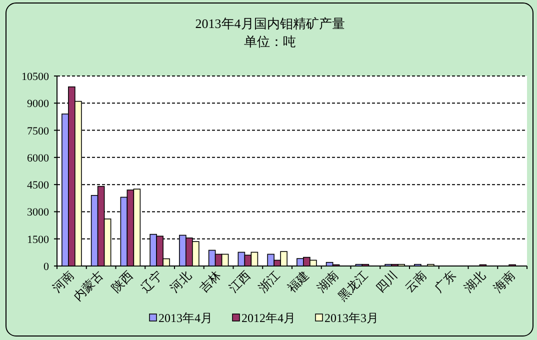 The image size is (537, 340). Describe the element at coordinates (351, 318) in the screenshot. I see `legend-label: 2013年3月` at that location.